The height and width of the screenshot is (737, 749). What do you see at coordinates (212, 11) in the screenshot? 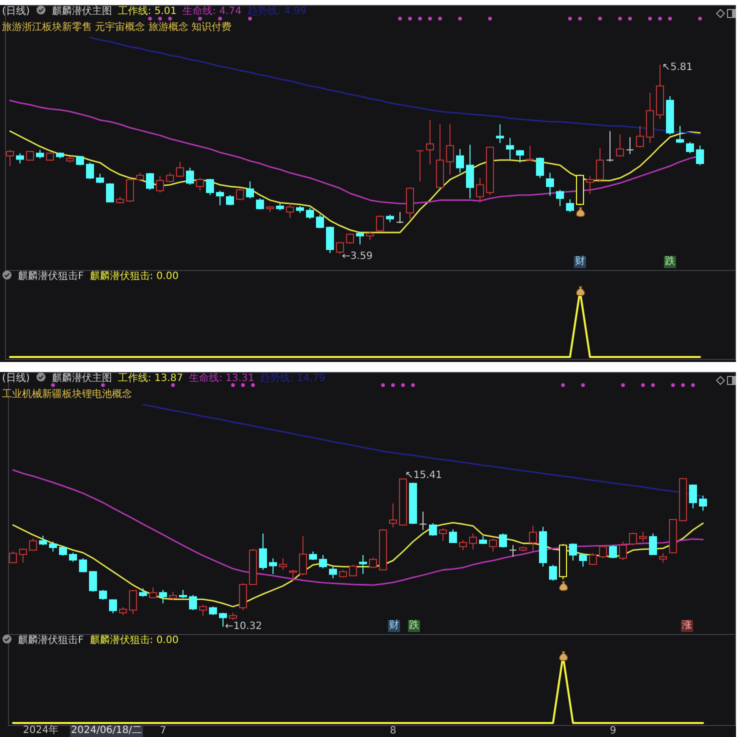
I see `text: 生命线: 4.74` at bounding box center [212, 11].